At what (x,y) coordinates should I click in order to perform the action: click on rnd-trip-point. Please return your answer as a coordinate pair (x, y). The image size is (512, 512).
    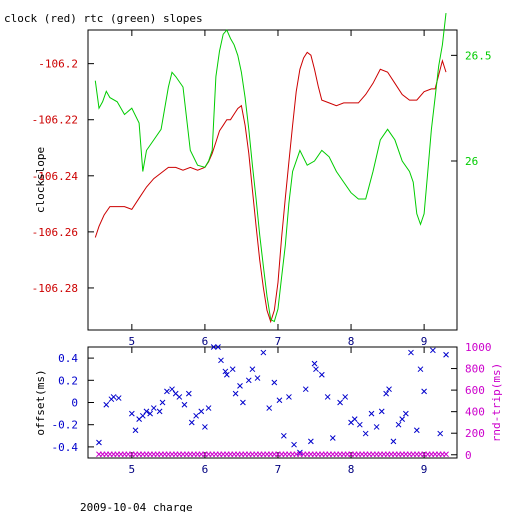
    Looking at the image, I should click on (446, 454).